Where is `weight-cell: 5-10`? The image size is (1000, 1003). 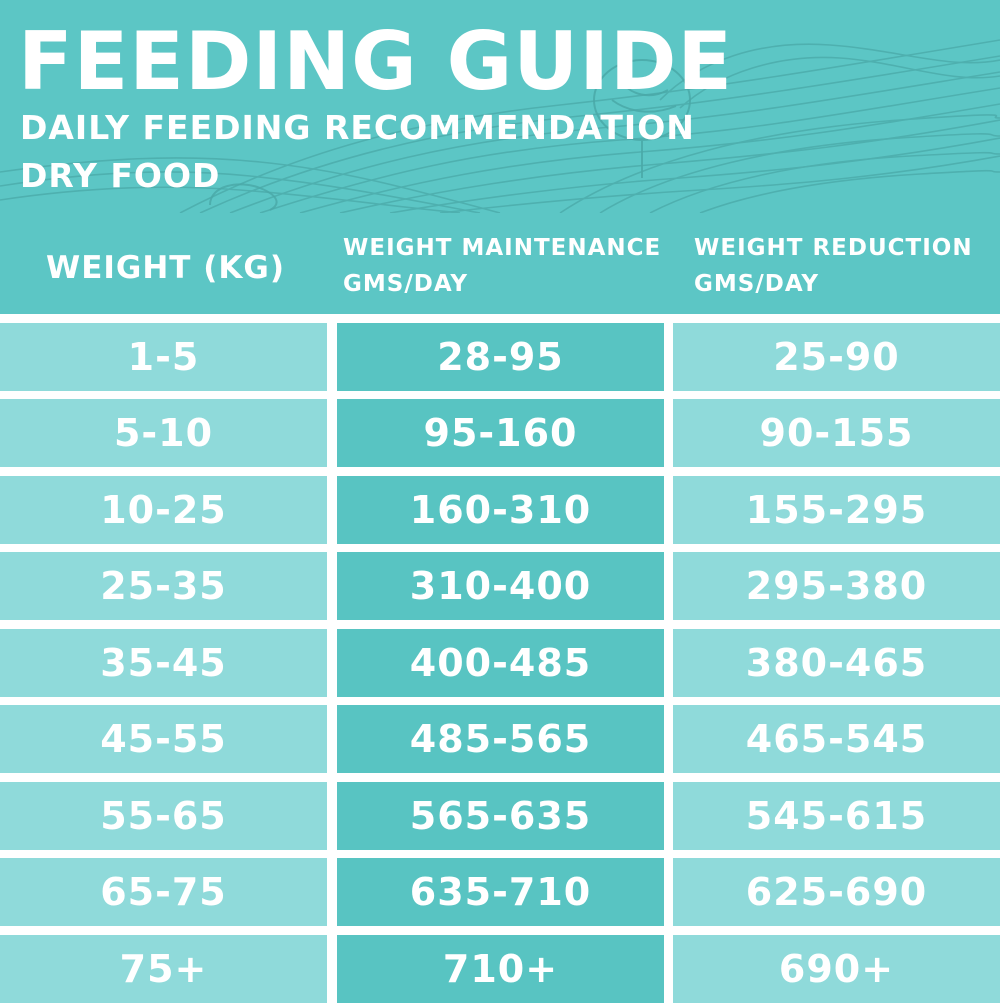 weight-cell: 5-10 is located at coordinates (163, 433).